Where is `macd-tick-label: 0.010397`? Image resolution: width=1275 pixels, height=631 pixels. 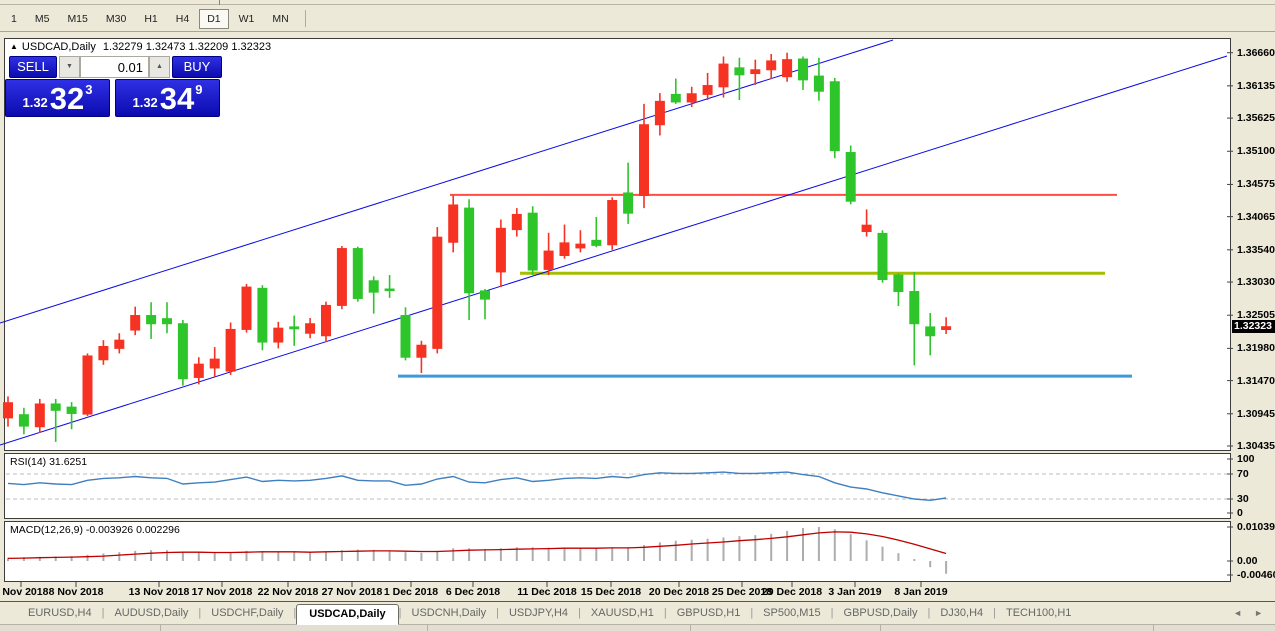 macd-tick-label: 0.010397 is located at coordinates (1256, 527).